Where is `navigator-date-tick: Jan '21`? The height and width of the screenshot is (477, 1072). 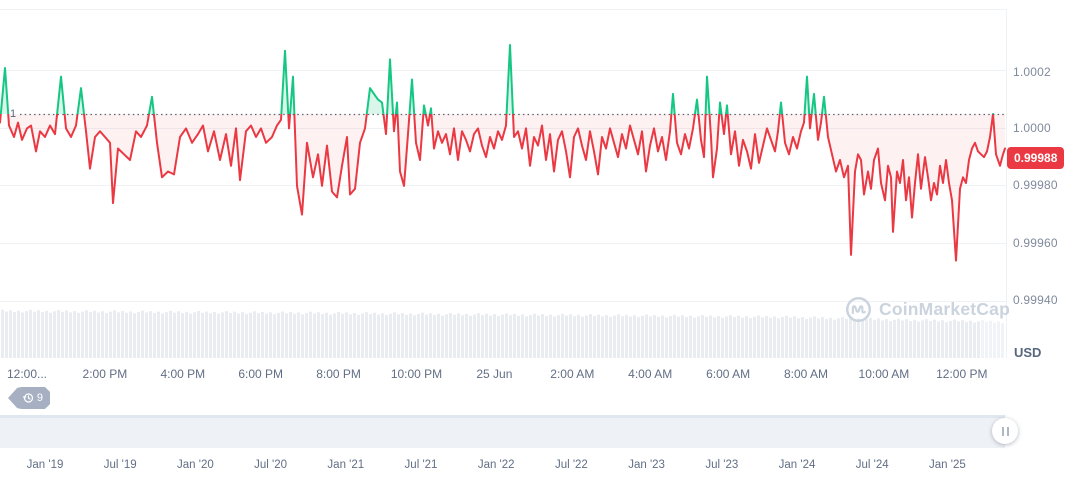
navigator-date-tick: Jan '21 is located at coordinates (346, 465).